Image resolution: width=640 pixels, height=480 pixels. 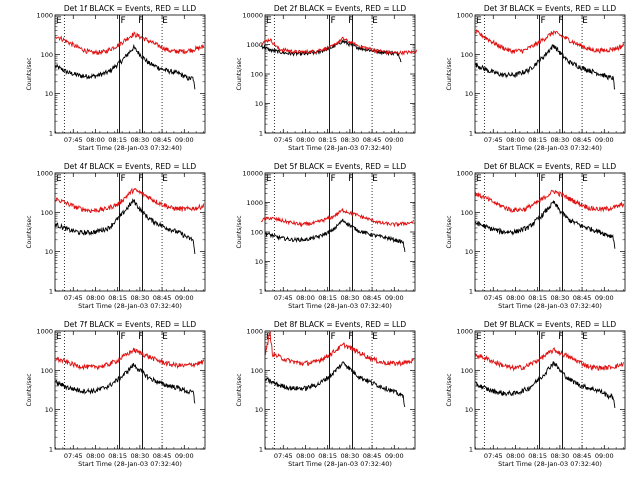 What do you see at coordinates (252, 16) in the screenshot?
I see `y-tick-label: 10000` at bounding box center [252, 16].